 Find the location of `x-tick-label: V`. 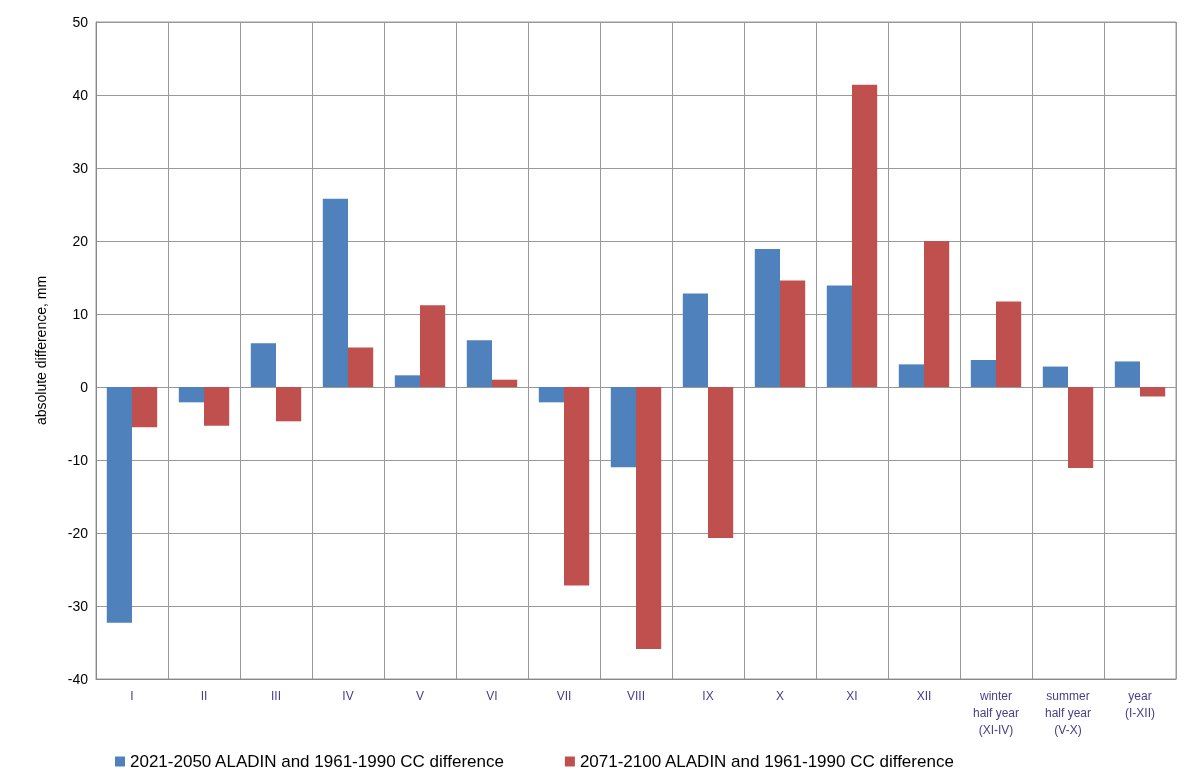

x-tick-label: V is located at coordinates (420, 695).